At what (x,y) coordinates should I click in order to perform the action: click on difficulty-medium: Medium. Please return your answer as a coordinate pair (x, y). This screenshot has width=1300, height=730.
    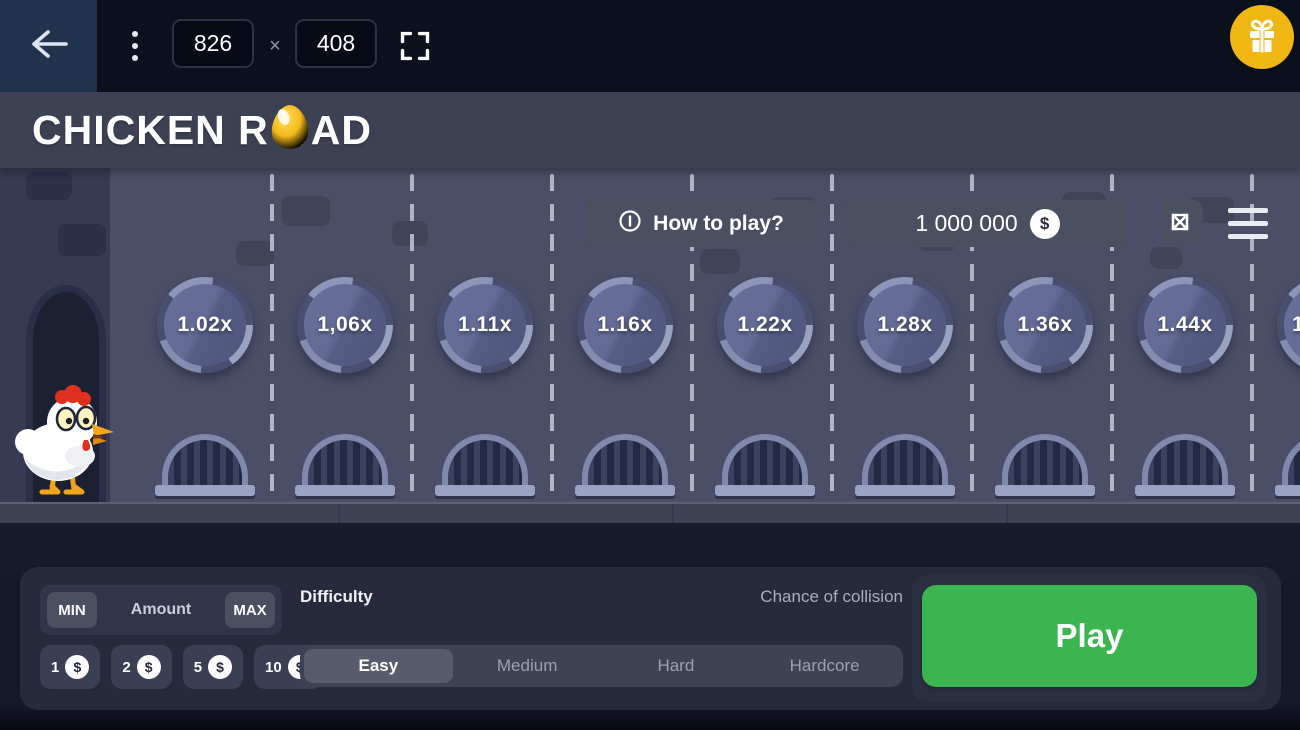
    Looking at the image, I should click on (527, 666).